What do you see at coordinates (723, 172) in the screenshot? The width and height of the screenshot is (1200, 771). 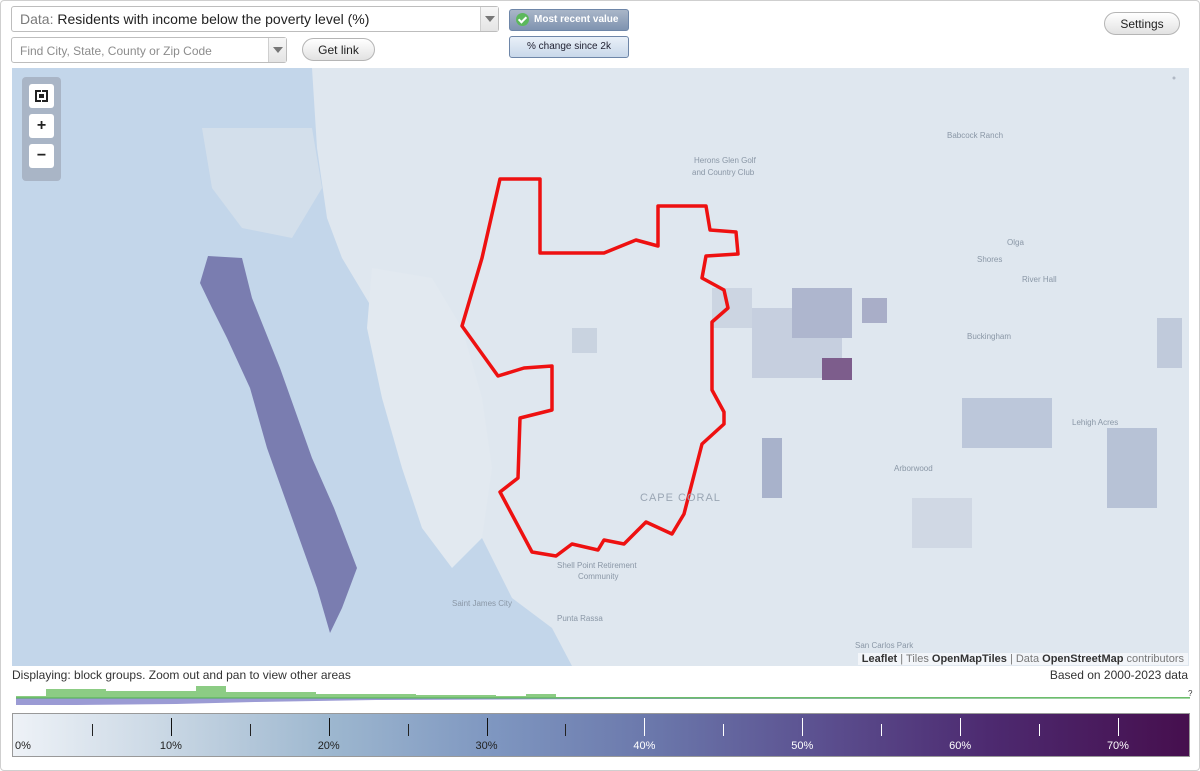 I see `map-label-country-club: and Country Club` at bounding box center [723, 172].